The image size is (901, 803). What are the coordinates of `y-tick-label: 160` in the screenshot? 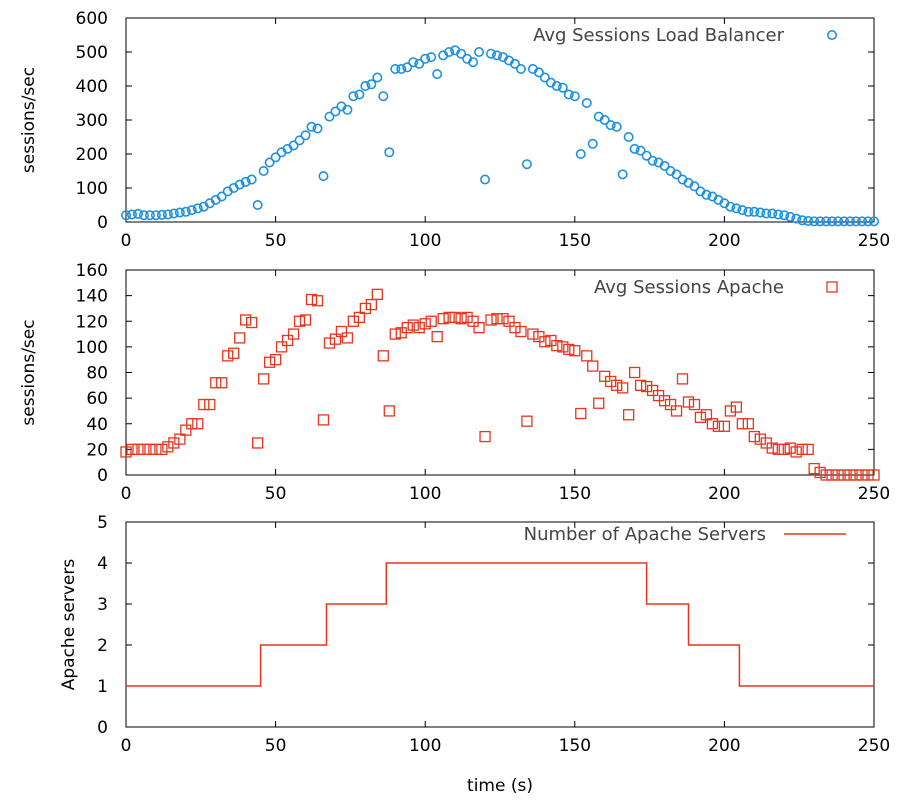 It's located at (92, 271).